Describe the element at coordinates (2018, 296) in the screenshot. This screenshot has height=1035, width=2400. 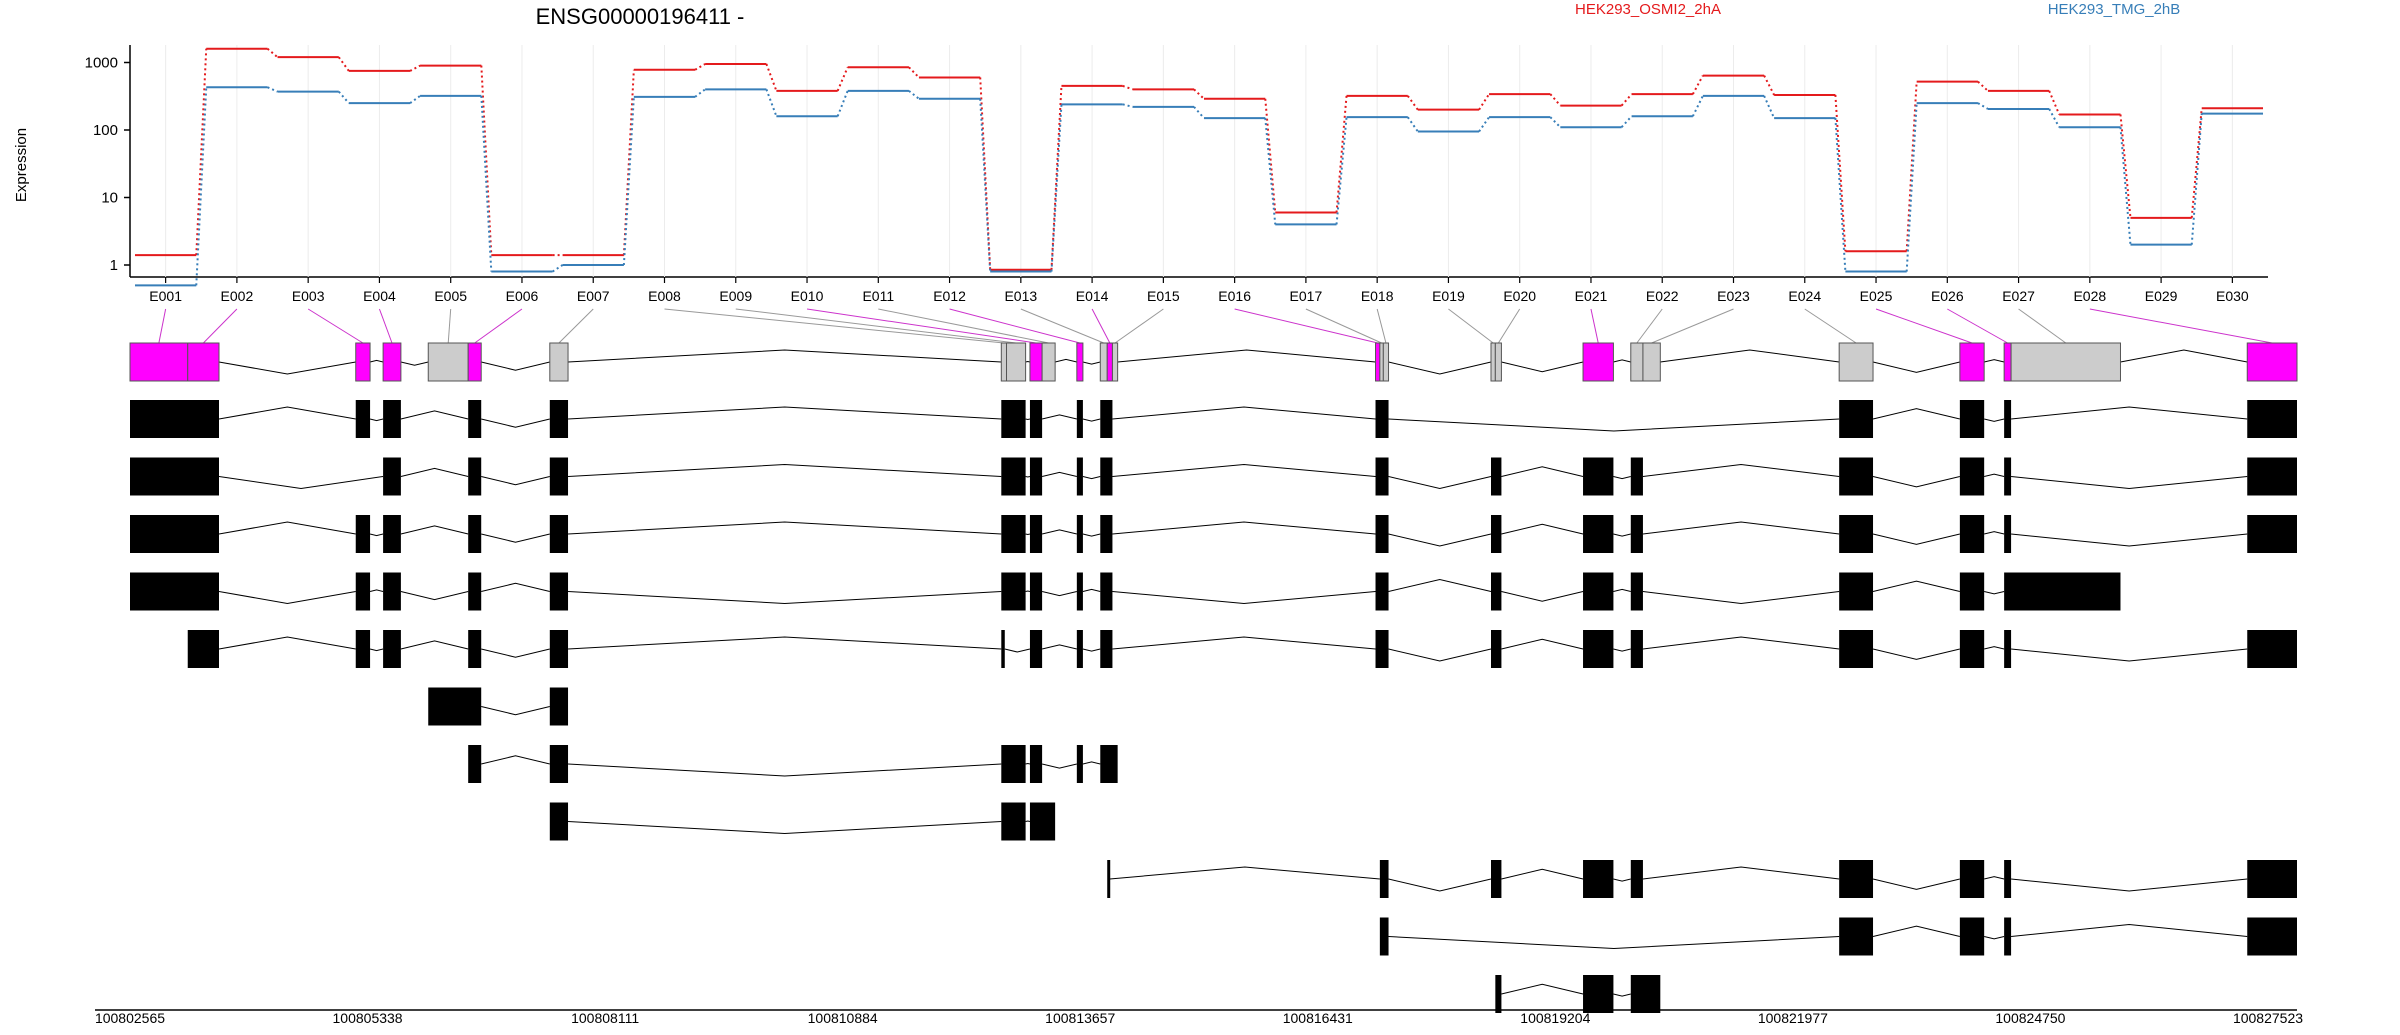
I see `exon-tick-label: E027` at that location.